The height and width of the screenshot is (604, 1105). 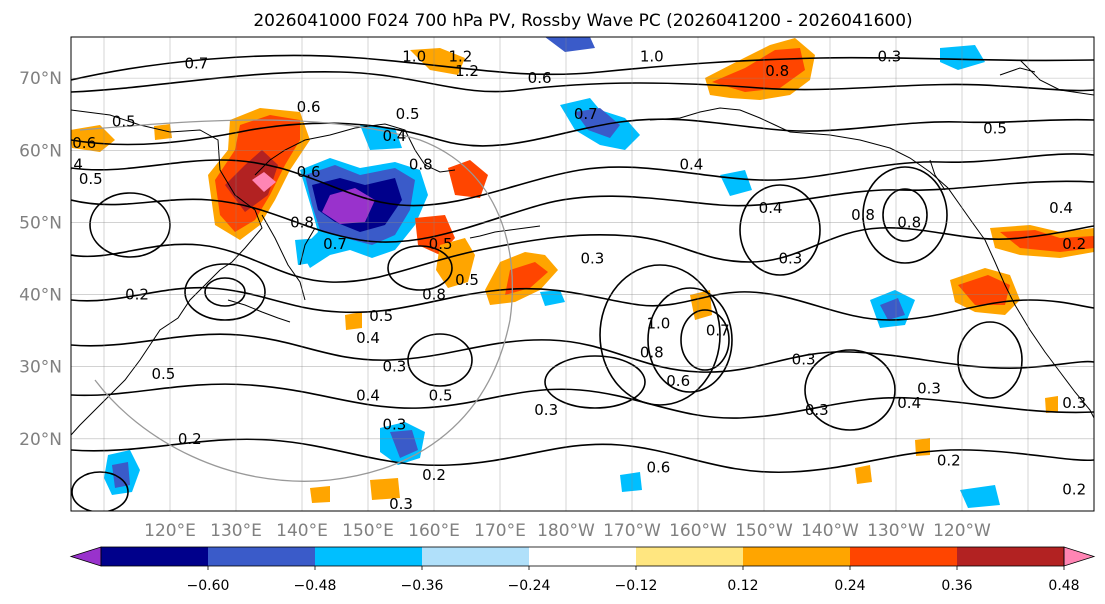 What do you see at coordinates (368, 531) in the screenshot?
I see `longitude-tick-label: 150°E` at bounding box center [368, 531].